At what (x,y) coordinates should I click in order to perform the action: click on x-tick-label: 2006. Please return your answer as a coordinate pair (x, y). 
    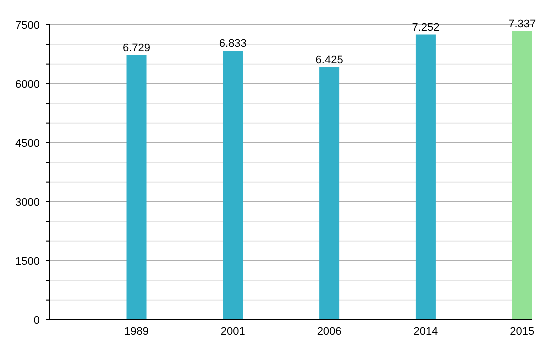
    Looking at the image, I should click on (329, 332).